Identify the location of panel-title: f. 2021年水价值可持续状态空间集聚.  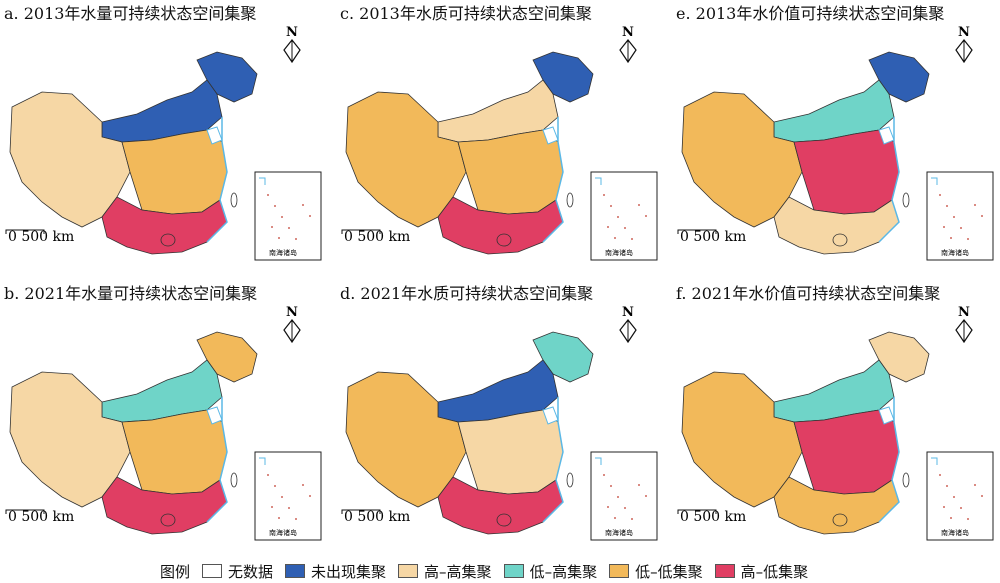
(808, 293).